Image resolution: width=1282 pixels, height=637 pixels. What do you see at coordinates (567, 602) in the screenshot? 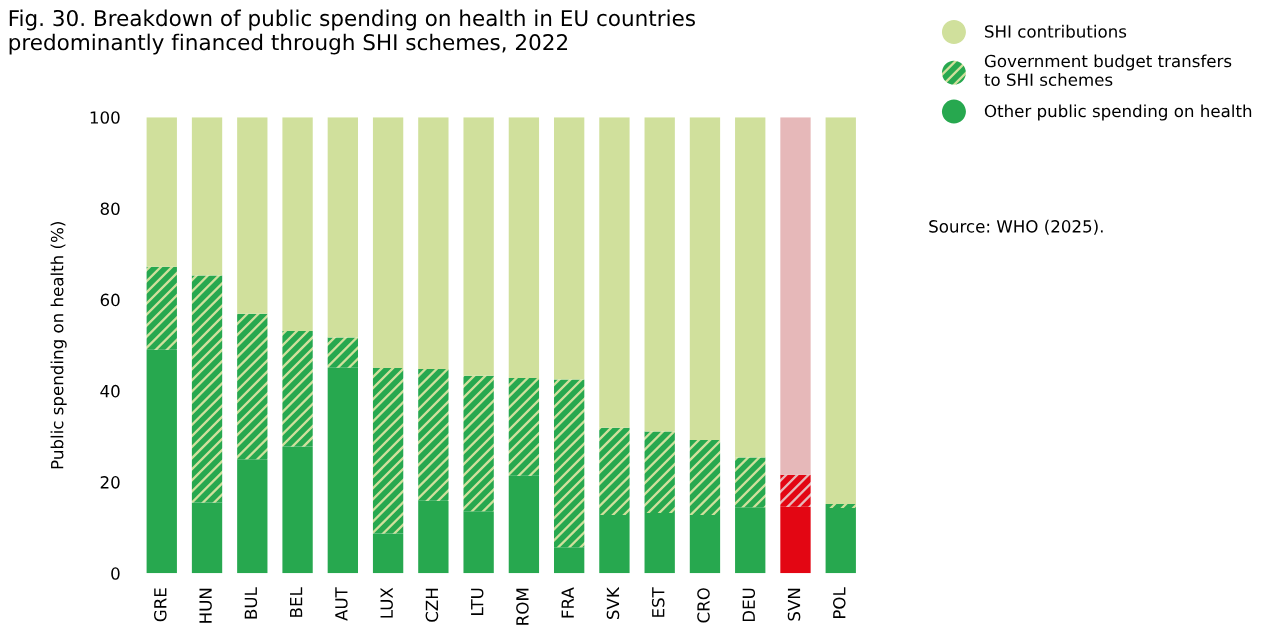
I see `x-tick-label: FRA` at bounding box center [567, 602].